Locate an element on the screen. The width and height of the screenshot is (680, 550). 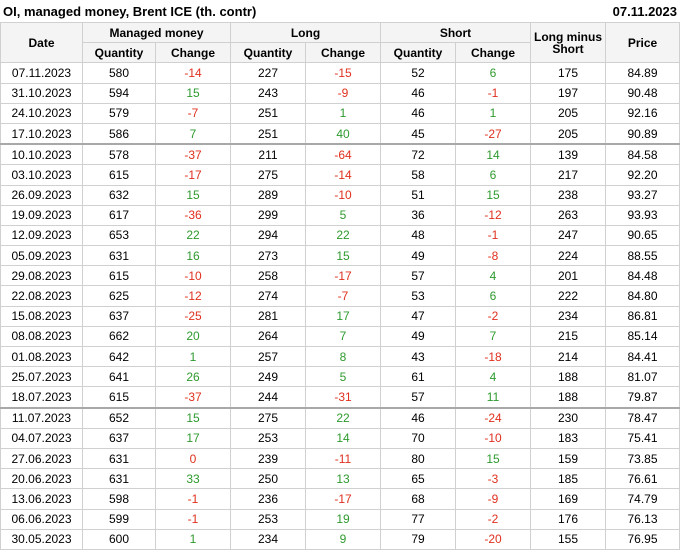
mm-quantity: 578 is located at coordinates (119, 154).